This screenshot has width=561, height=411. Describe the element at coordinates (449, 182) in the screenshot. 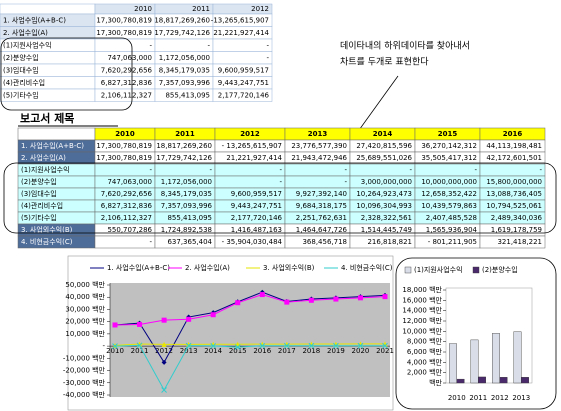

I see `cell-text: 10,000,000,000` at that location.